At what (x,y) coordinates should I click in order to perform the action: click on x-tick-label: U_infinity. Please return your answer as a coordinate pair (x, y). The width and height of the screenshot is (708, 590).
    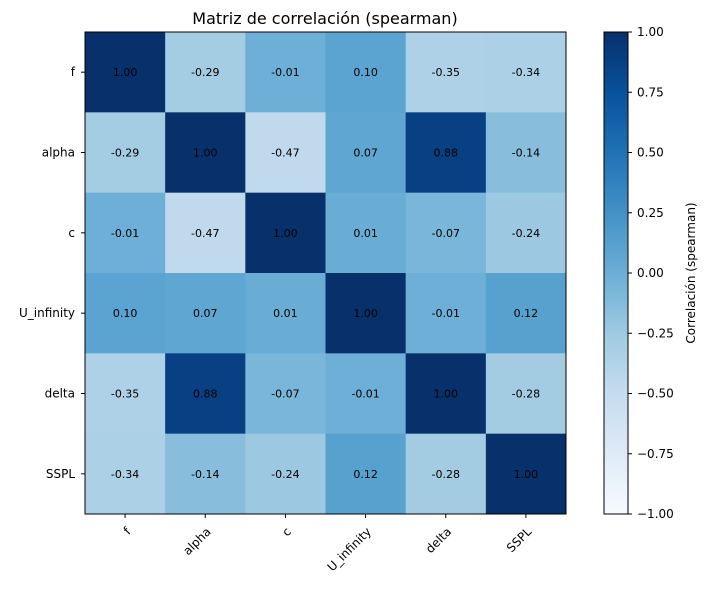
    Looking at the image, I should click on (350, 550).